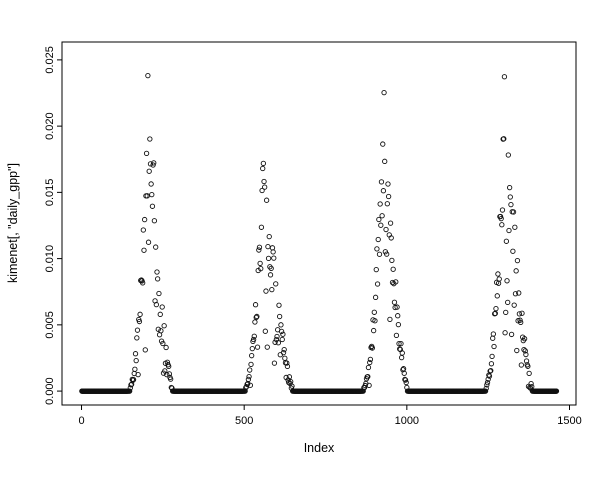 This screenshot has width=600, height=480. Describe the element at coordinates (407, 421) in the screenshot. I see `x-tick-label: 1000` at that location.